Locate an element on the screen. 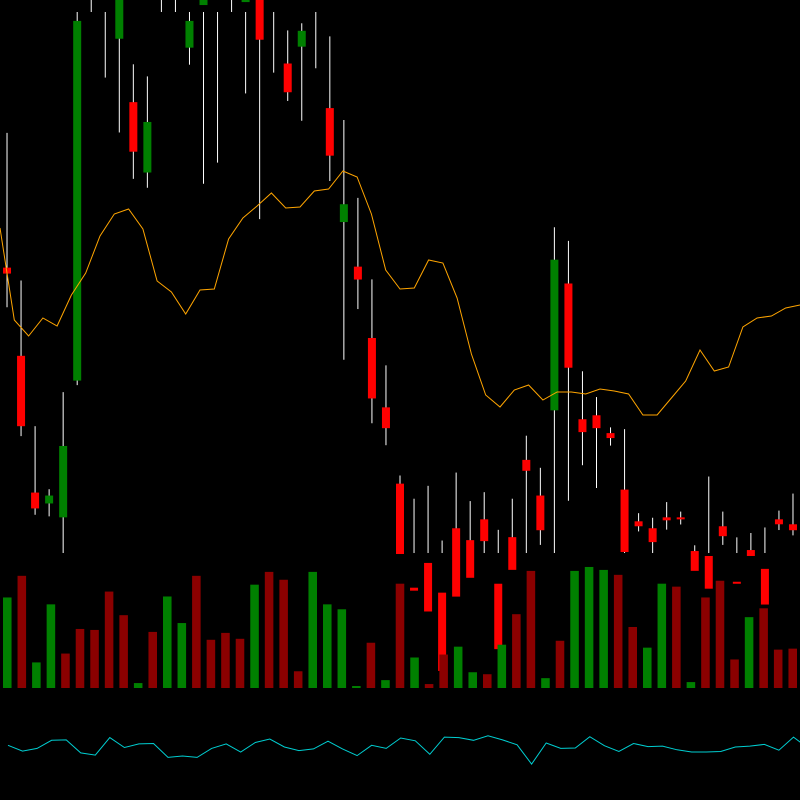 The height and width of the screenshot is (800, 800). indicator-panel is located at coordinates (403, 750).